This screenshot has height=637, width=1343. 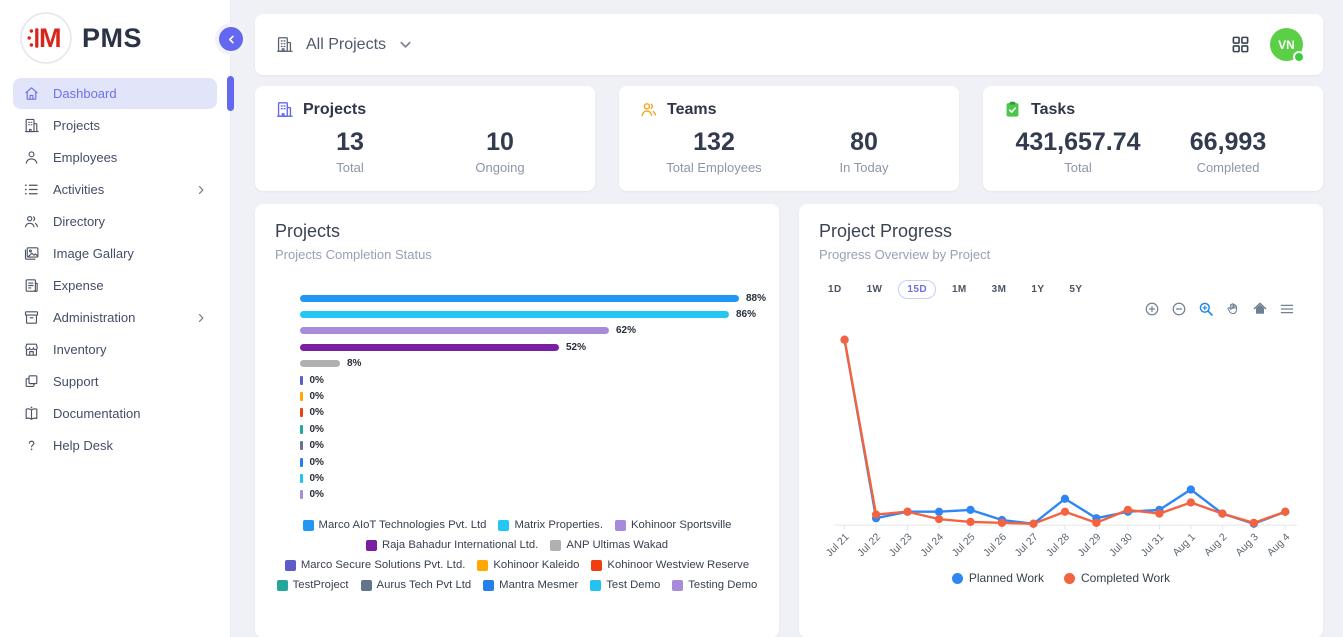 I want to click on project-selector: All Projects, so click(x=344, y=44).